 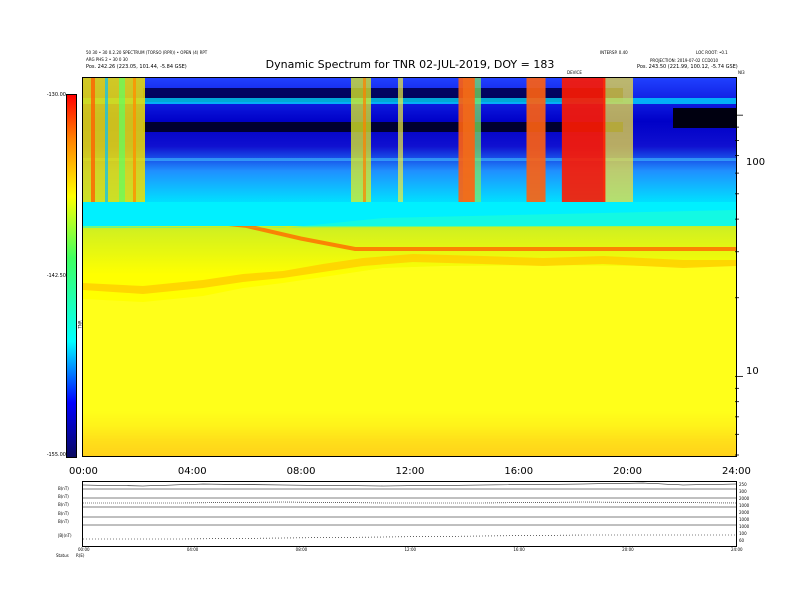 What do you see at coordinates (742, 540) in the screenshot?
I see `panel-right-tick: 60` at bounding box center [742, 540].